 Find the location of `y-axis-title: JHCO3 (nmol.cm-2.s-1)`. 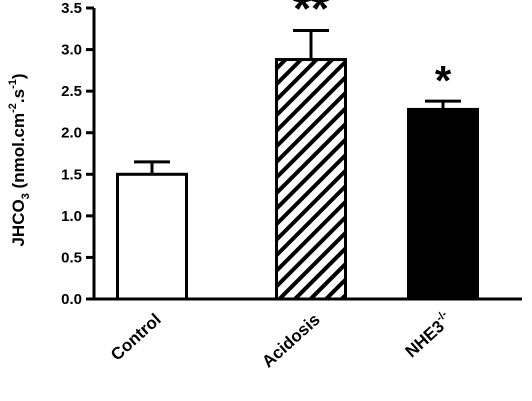

y-axis-title: JHCO3 (nmol.cm-2.s-1) is located at coordinates (19, 159).